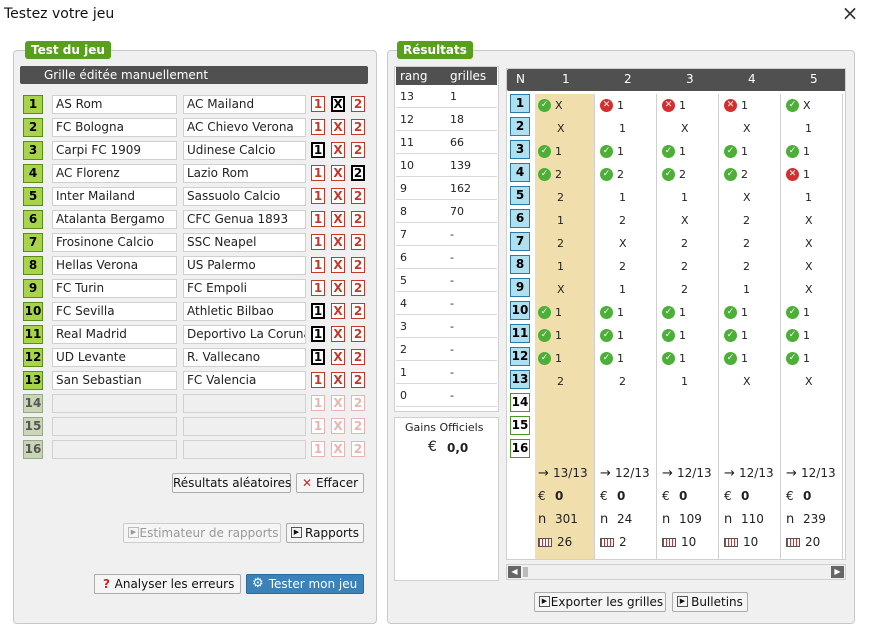 The image size is (870, 634). I want to click on home-team-field: AS Rom, so click(114, 104).